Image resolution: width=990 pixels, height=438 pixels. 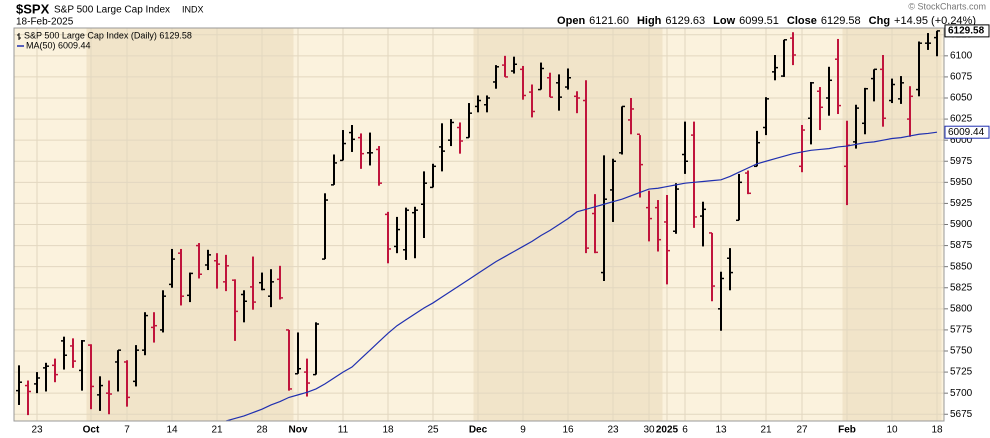 What do you see at coordinates (961, 351) in the screenshot?
I see `y-tick-label: 5750` at bounding box center [961, 351].